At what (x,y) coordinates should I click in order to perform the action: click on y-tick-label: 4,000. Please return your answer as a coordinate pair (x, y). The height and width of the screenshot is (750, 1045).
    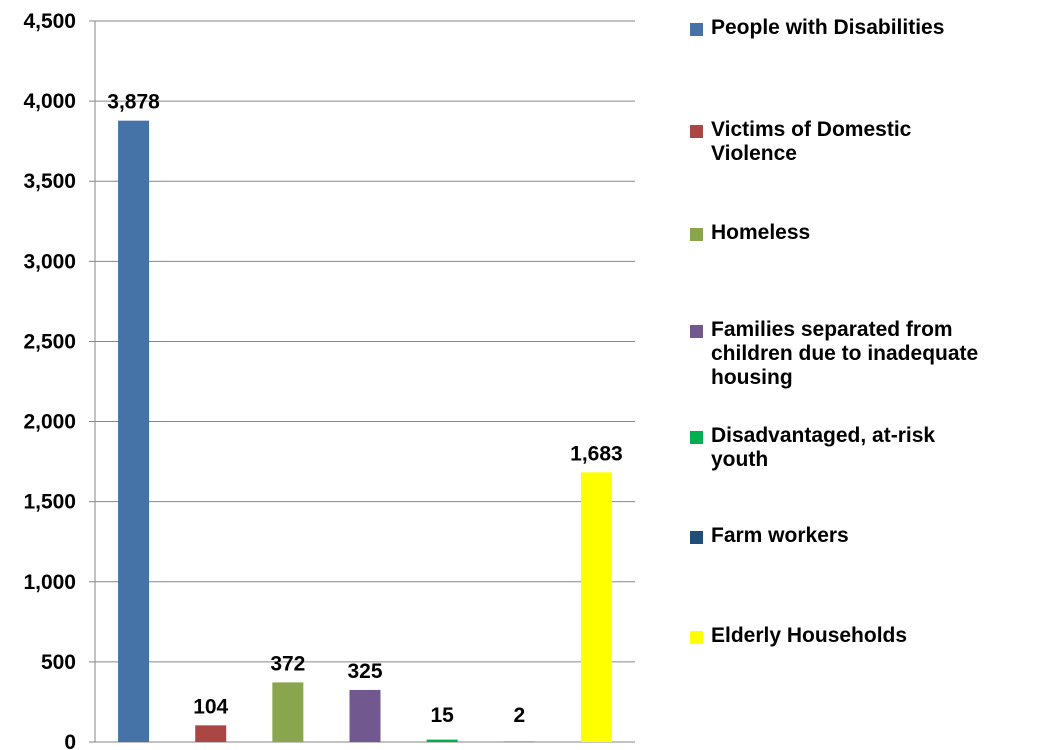
    Looking at the image, I should click on (49, 101).